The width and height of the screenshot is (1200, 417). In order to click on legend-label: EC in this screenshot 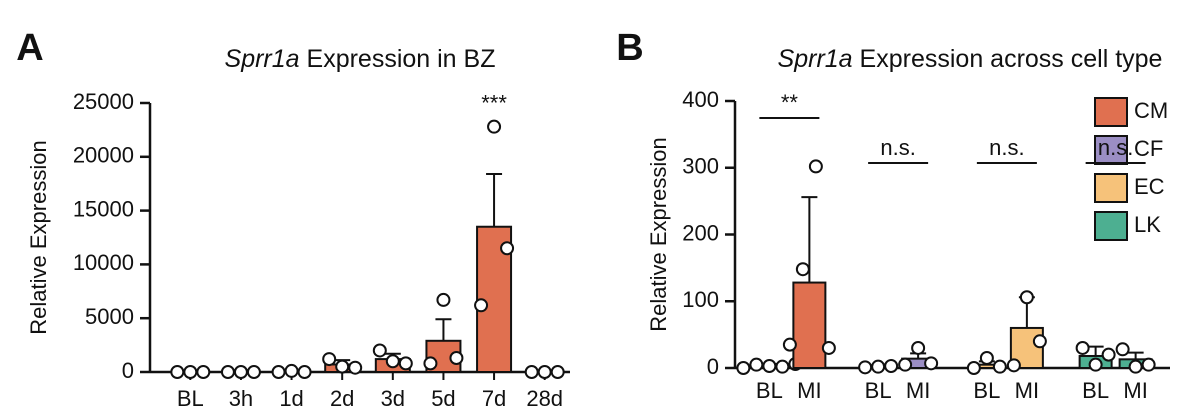, I will do `click(1149, 186)`.